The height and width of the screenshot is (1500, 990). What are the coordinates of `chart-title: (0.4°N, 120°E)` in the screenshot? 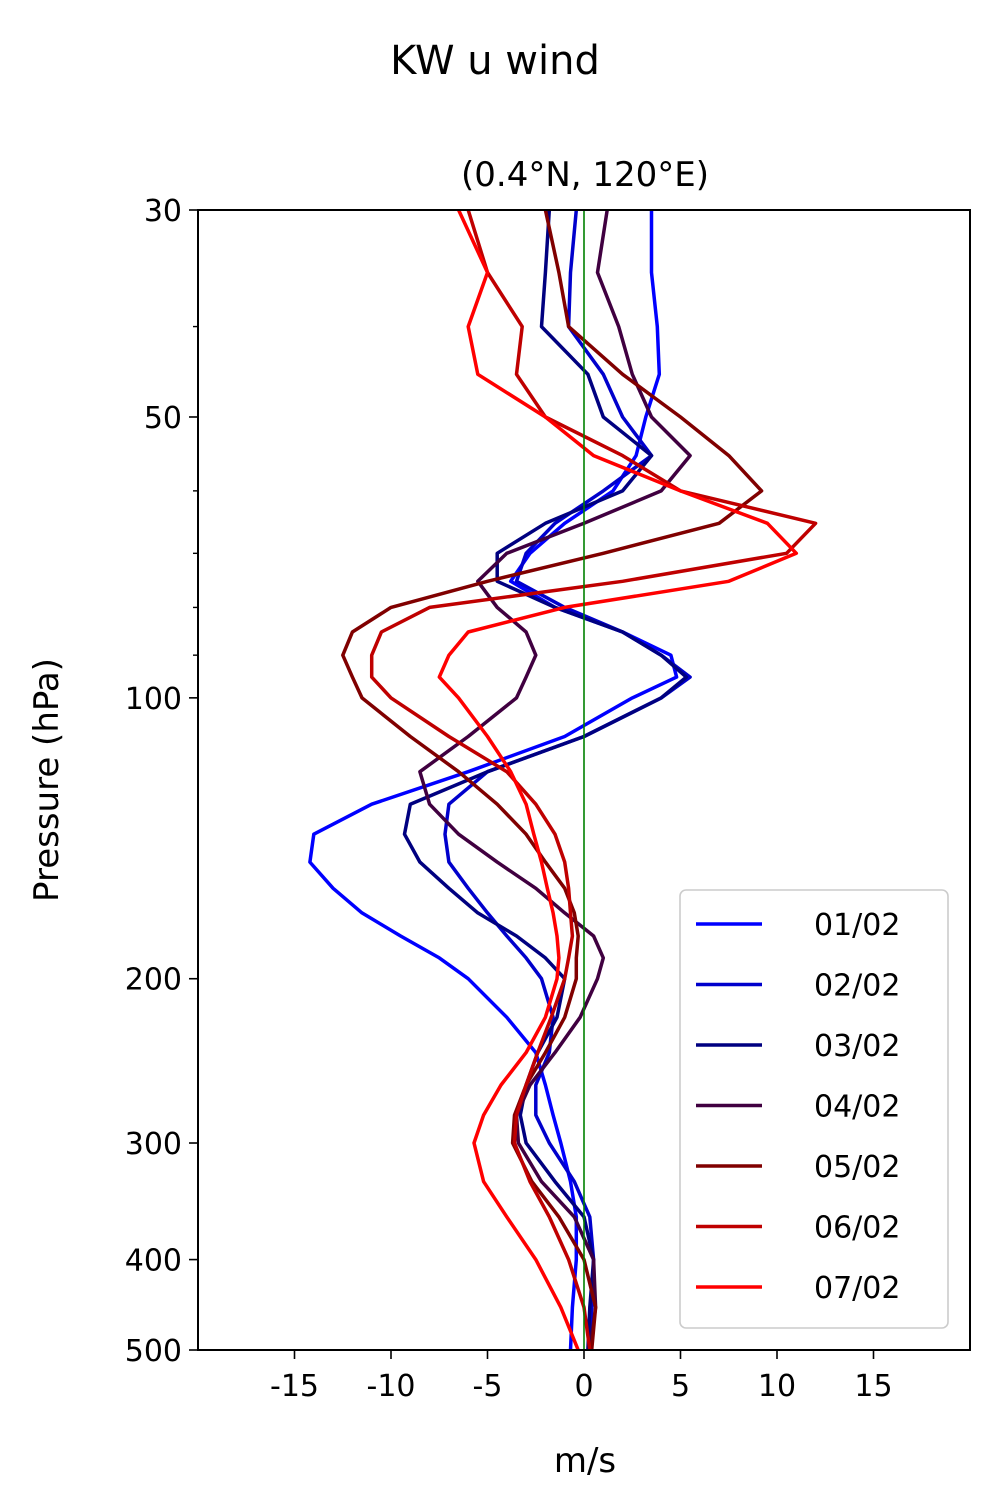 It's located at (585, 175).